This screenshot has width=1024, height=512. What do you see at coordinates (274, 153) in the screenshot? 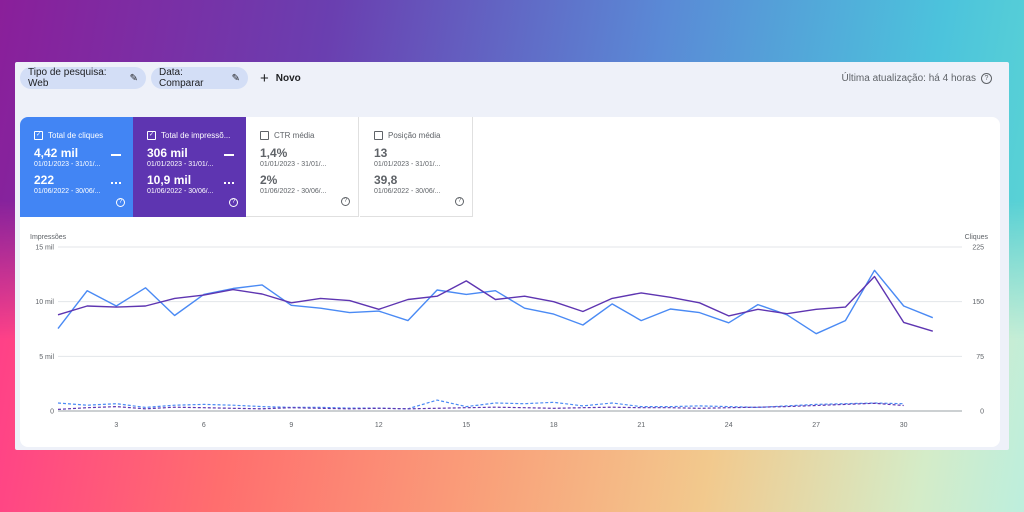
I see `metric-value-current: 1,4%` at bounding box center [274, 153].